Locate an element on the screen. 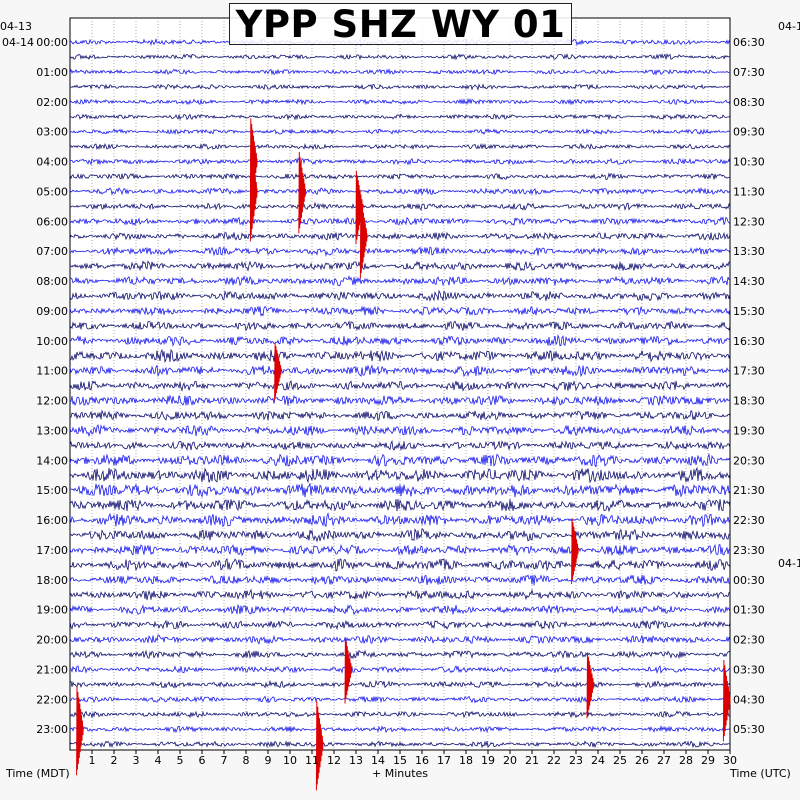 The height and width of the screenshot is (800, 800). left-hour-label: 22:00 is located at coordinates (52, 699).